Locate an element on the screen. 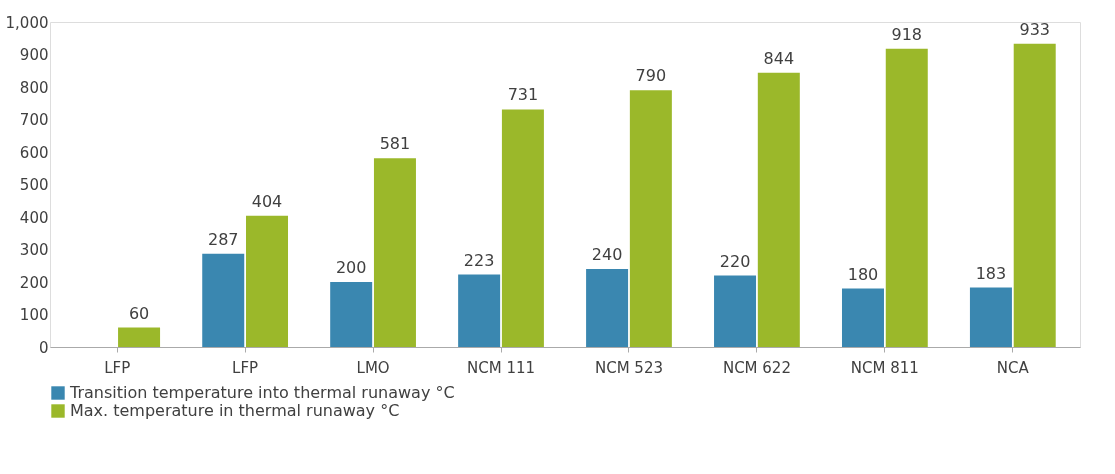  data-label: 183 is located at coordinates (991, 273).